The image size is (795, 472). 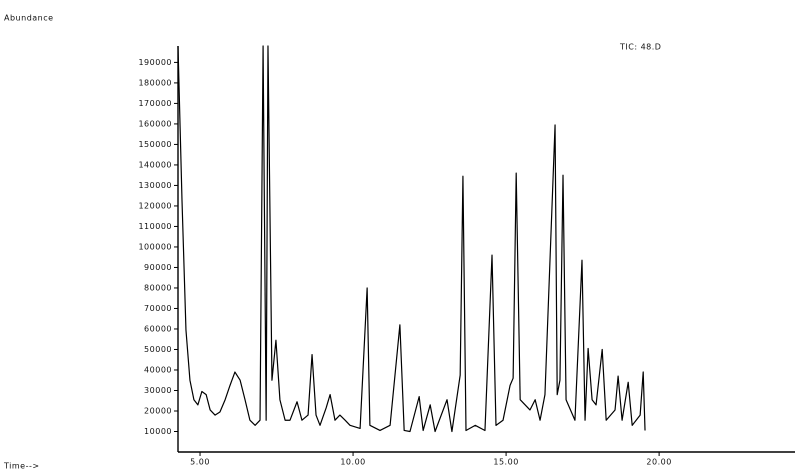 What do you see at coordinates (21, 466) in the screenshot?
I see `x-axis-label: Time-->` at bounding box center [21, 466].